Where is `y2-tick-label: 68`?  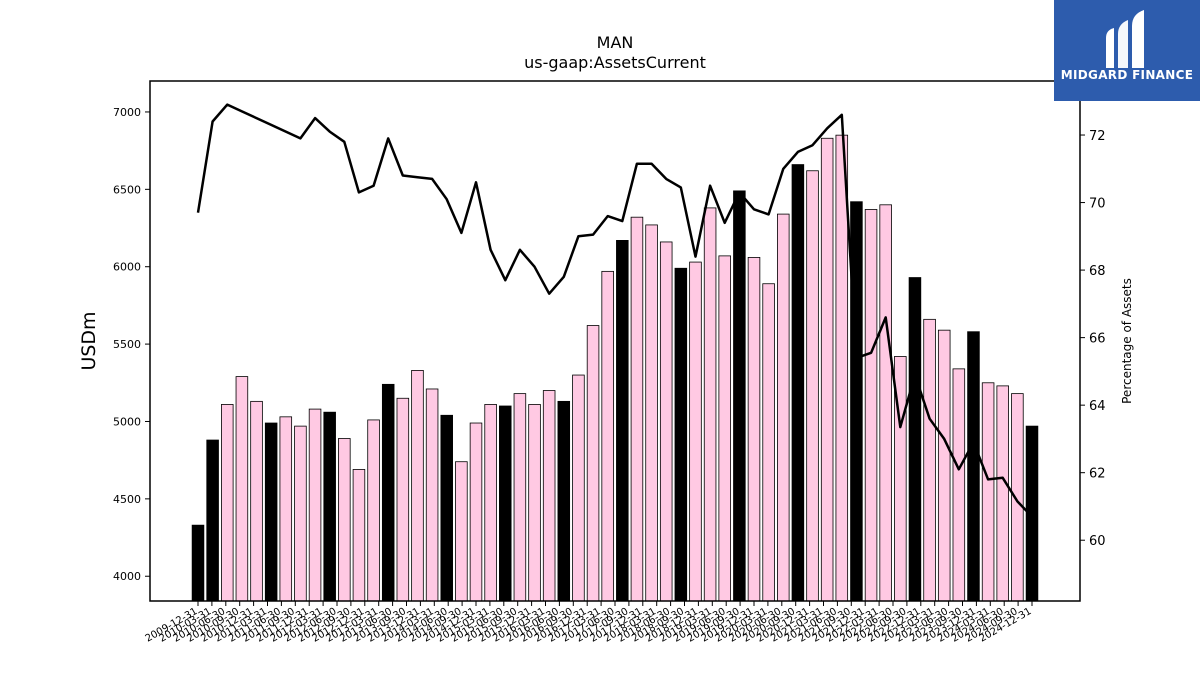
y2-tick-label: 68 is located at coordinates (1097, 271).